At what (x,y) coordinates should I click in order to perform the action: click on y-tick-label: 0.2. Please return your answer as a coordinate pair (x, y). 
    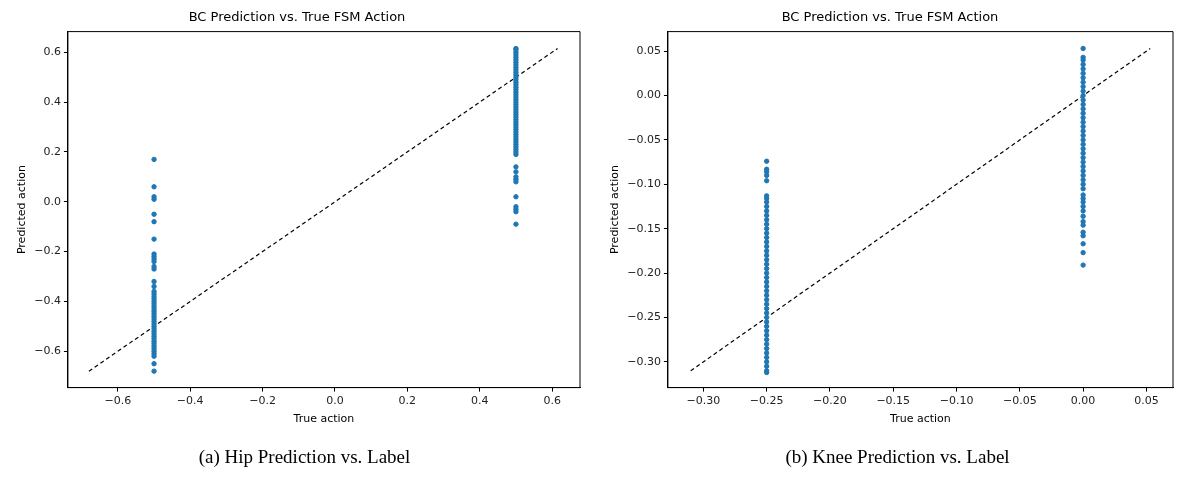
    Looking at the image, I should click on (51, 151).